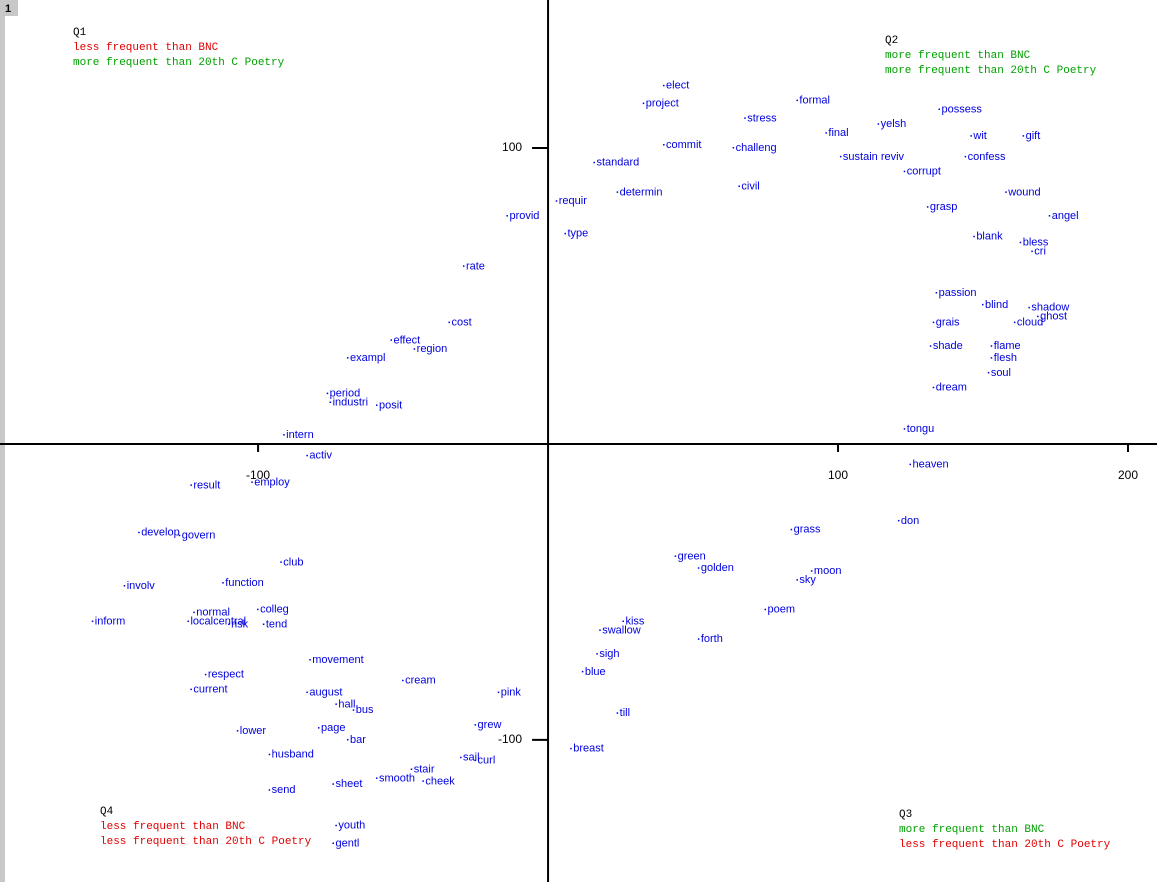 Image resolution: width=1157 pixels, height=882 pixels. What do you see at coordinates (641, 192) in the screenshot?
I see `word-label: determin` at bounding box center [641, 192].